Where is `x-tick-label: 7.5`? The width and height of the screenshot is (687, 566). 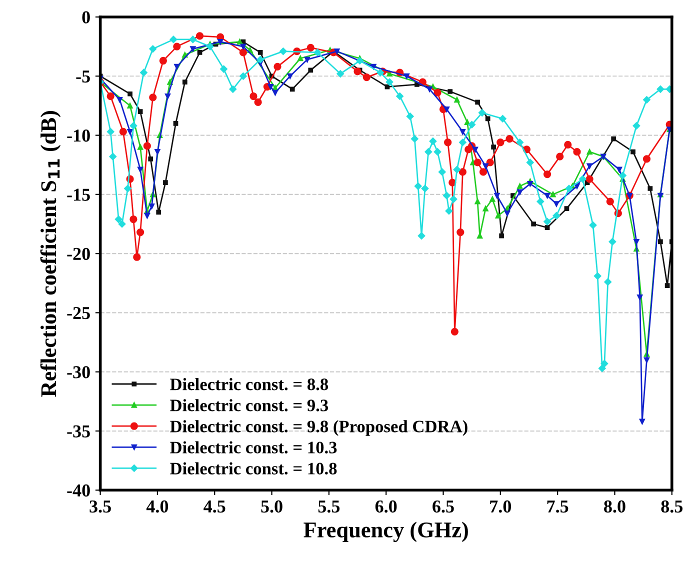
x-tick-label: 7.5 is located at coordinates (557, 506).